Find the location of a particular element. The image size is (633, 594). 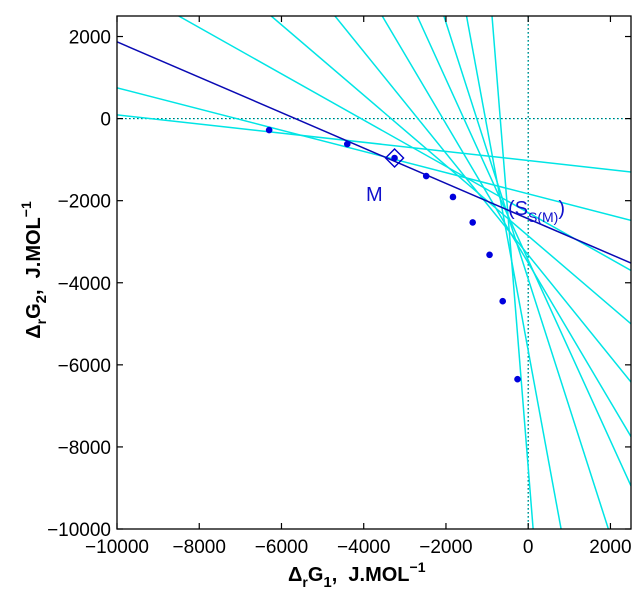

y-tick-label: −10000 is located at coordinates (79, 530).